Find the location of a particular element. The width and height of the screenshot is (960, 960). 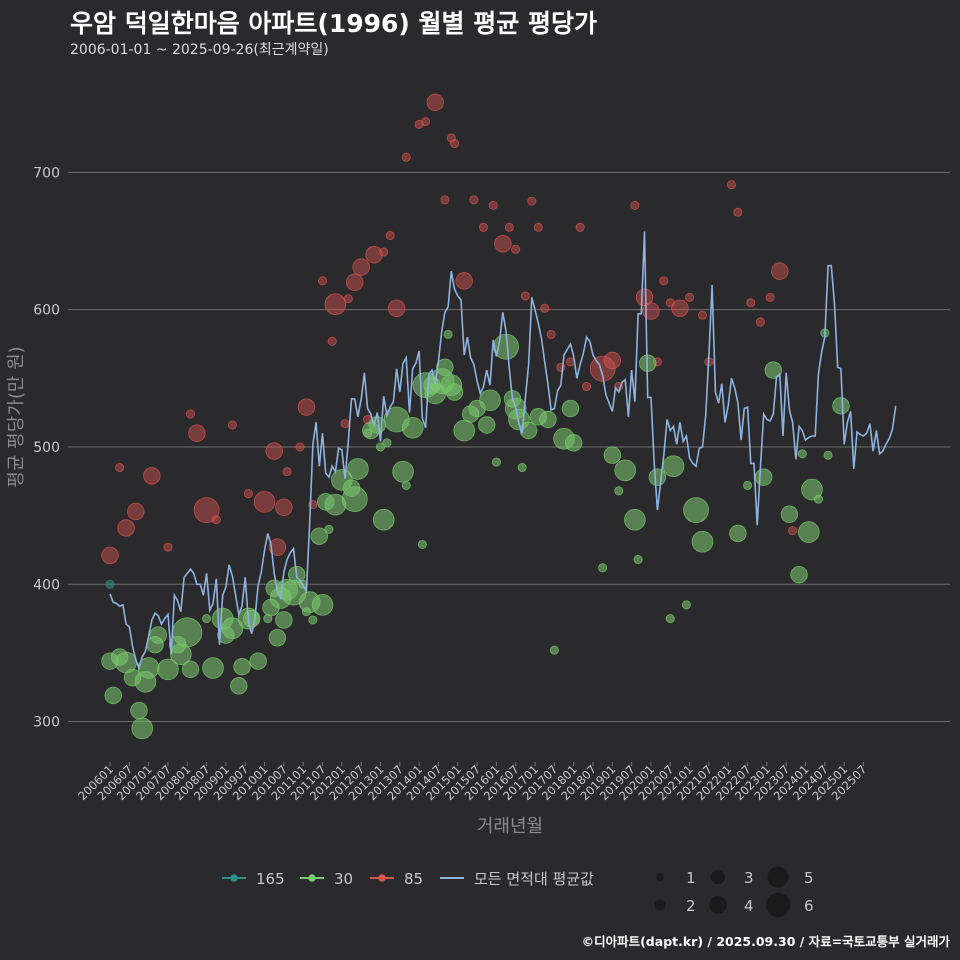

legend-size-label: 3 is located at coordinates (749, 878).